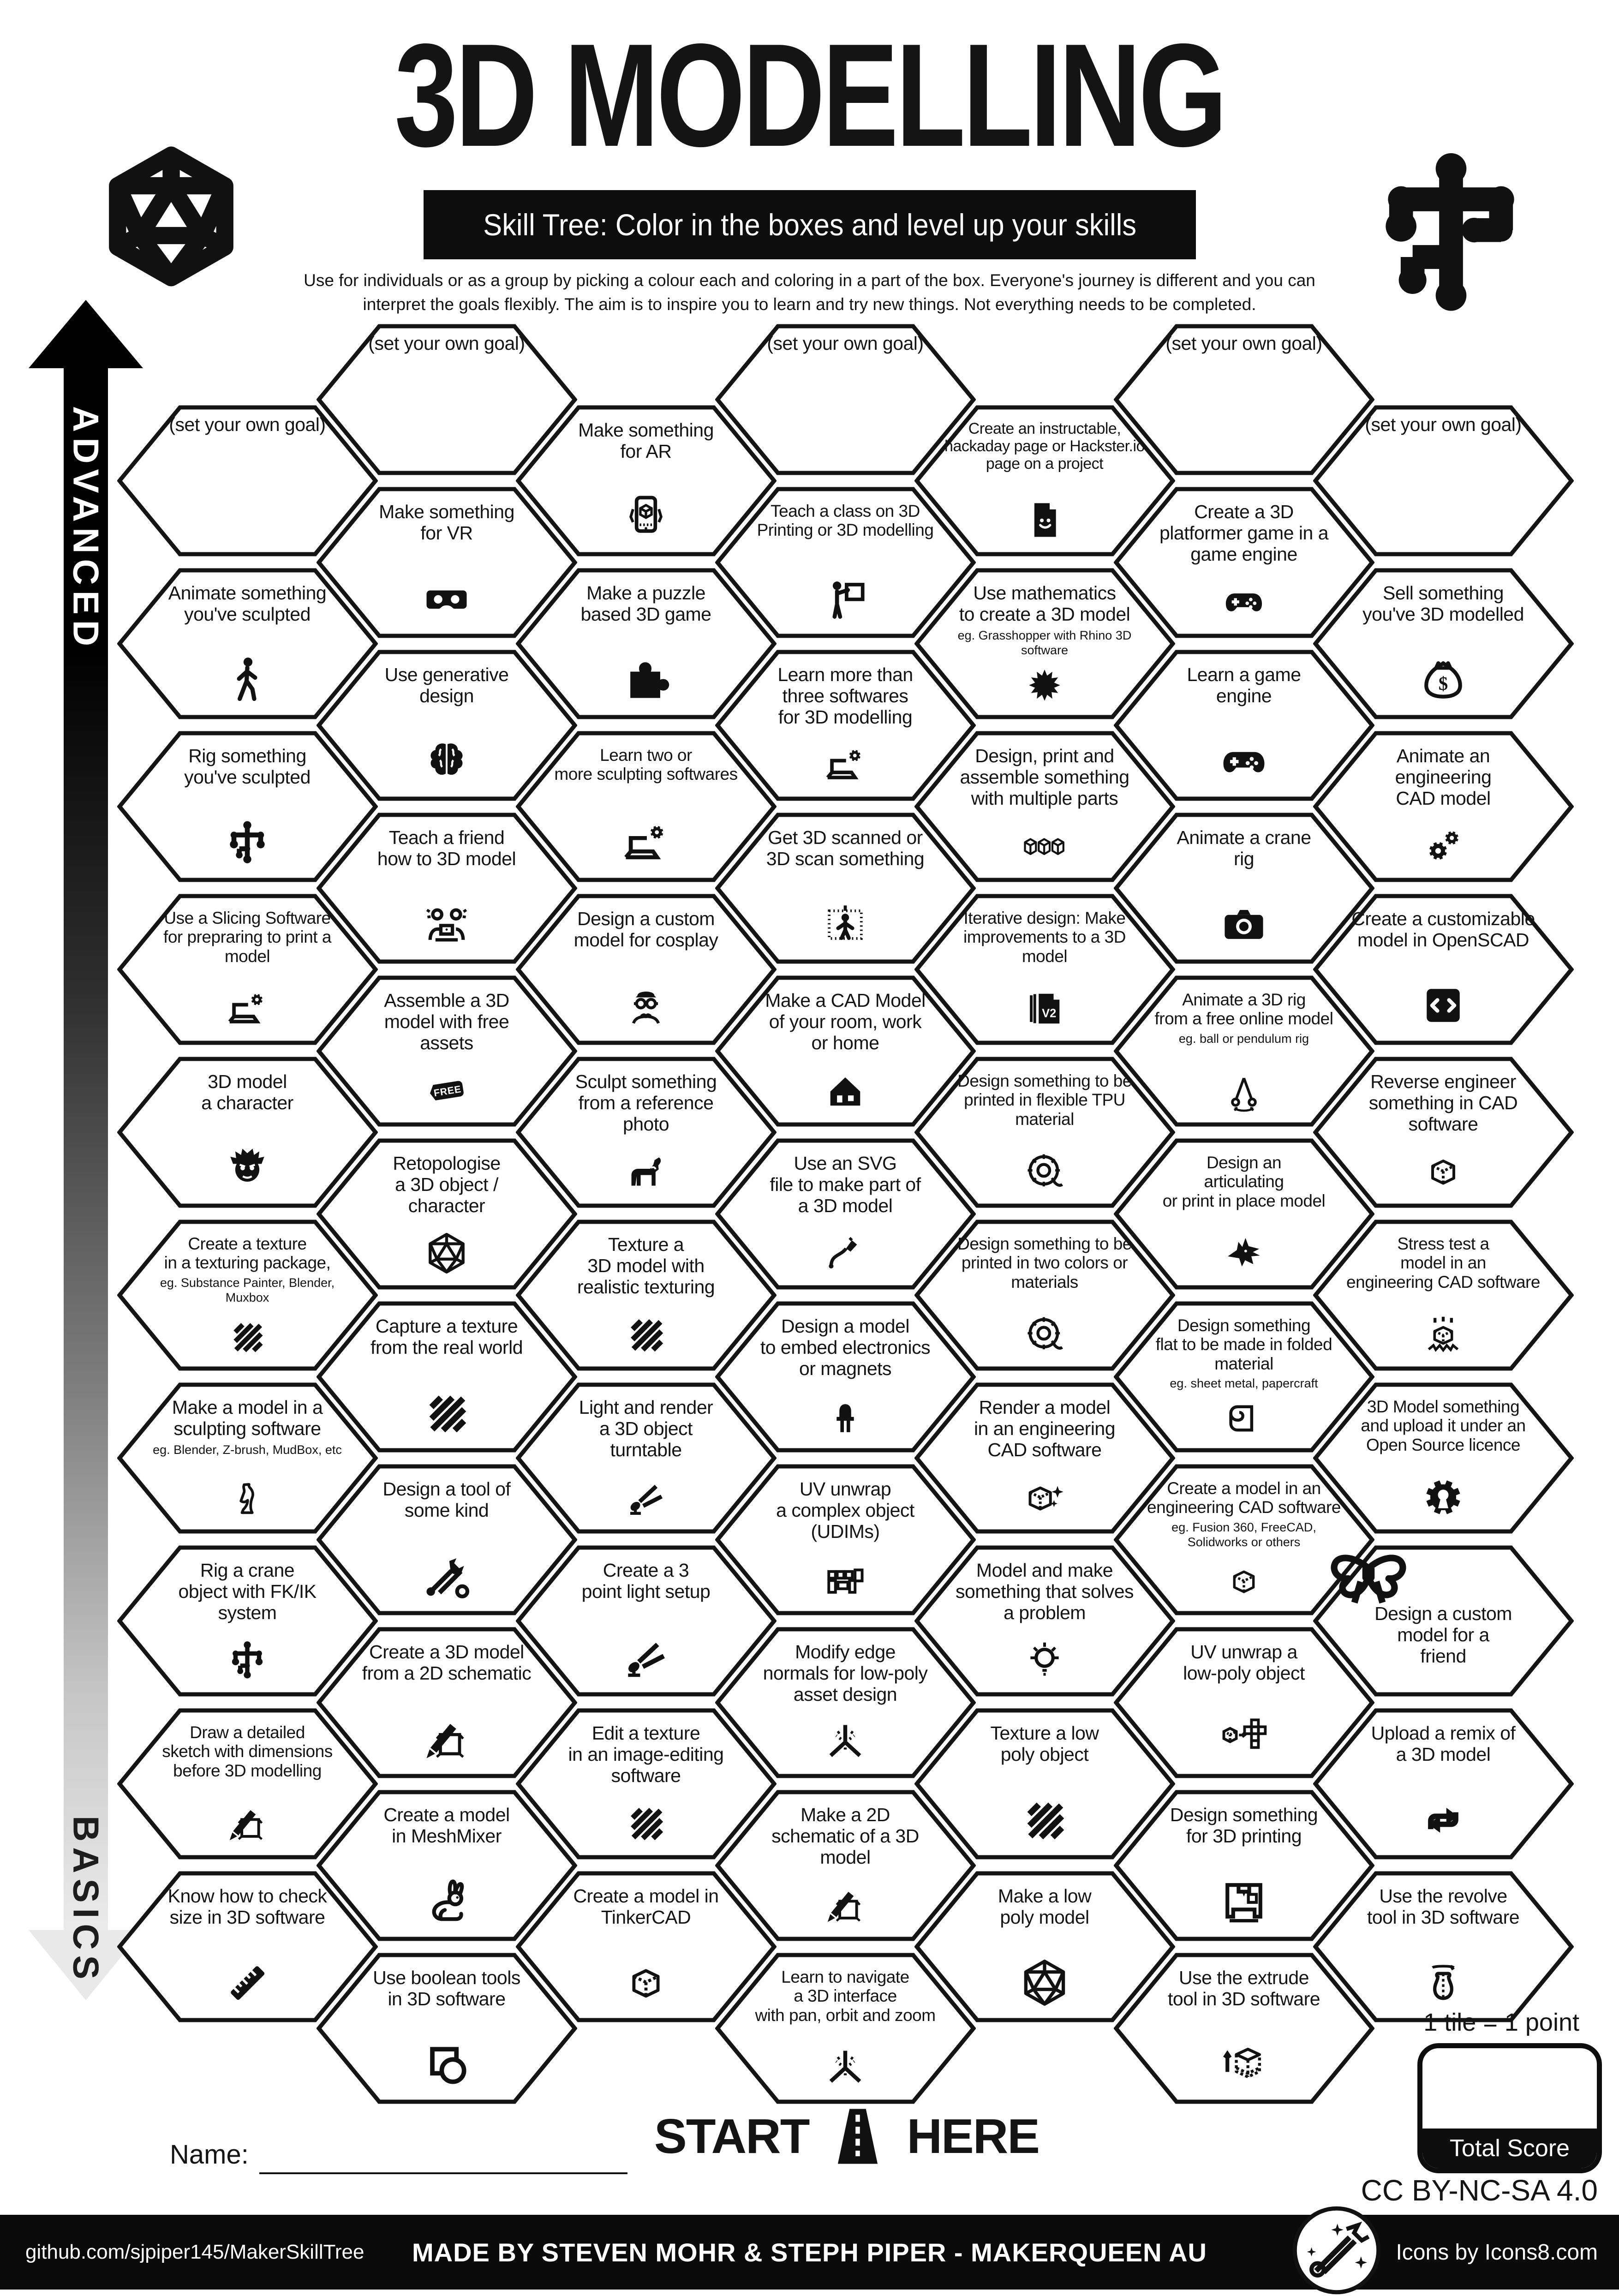 This screenshot has height=2296, width=1619. I want to click on teacher-icon, so click(845, 598).